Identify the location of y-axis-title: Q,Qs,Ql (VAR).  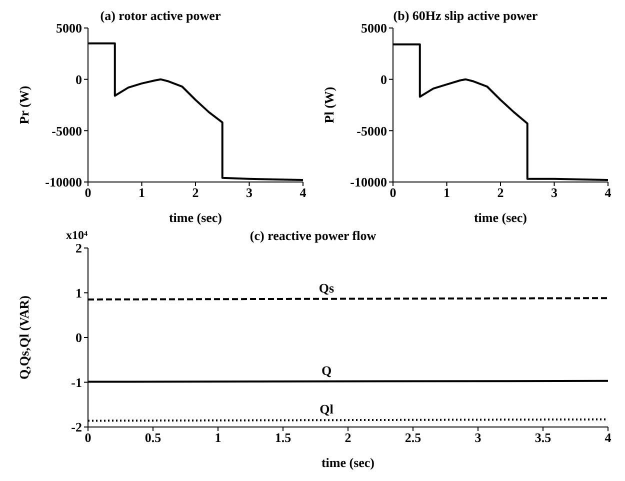
(24, 338).